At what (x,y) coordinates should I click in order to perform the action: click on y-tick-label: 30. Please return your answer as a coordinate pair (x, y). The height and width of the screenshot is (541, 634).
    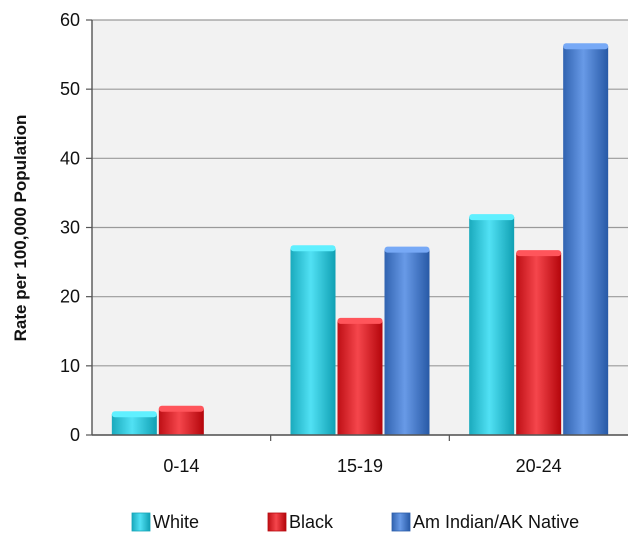
    Looking at the image, I should click on (70, 228).